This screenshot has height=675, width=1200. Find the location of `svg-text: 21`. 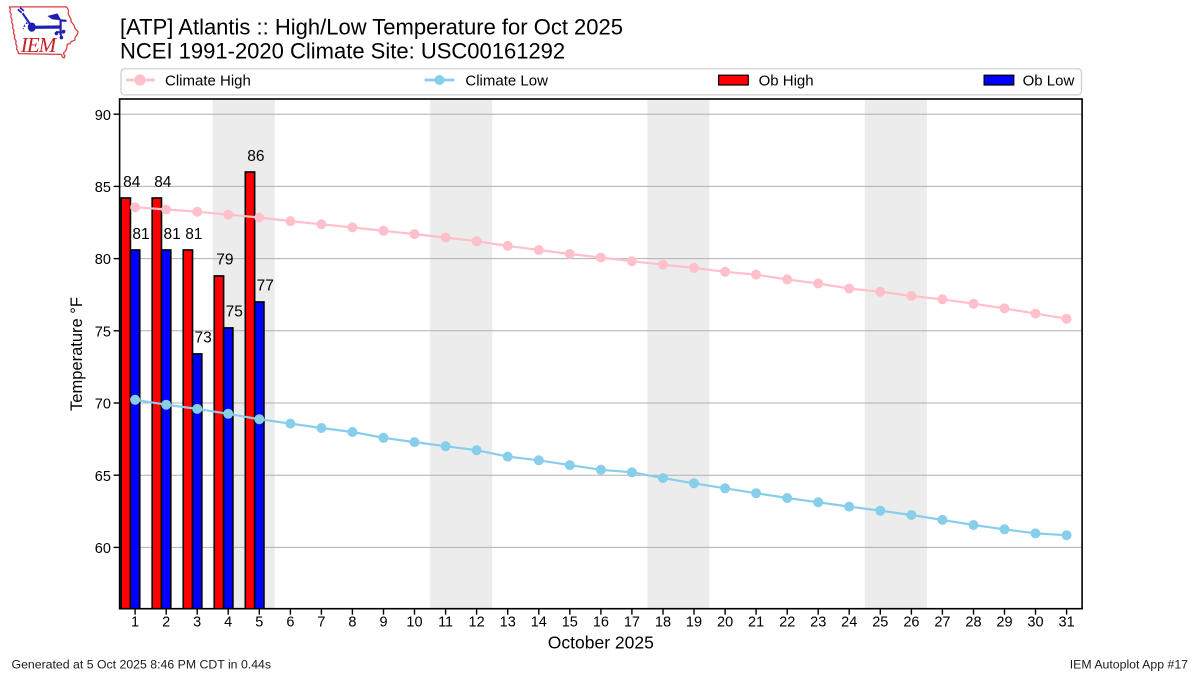

svg-text: 21 is located at coordinates (756, 623).